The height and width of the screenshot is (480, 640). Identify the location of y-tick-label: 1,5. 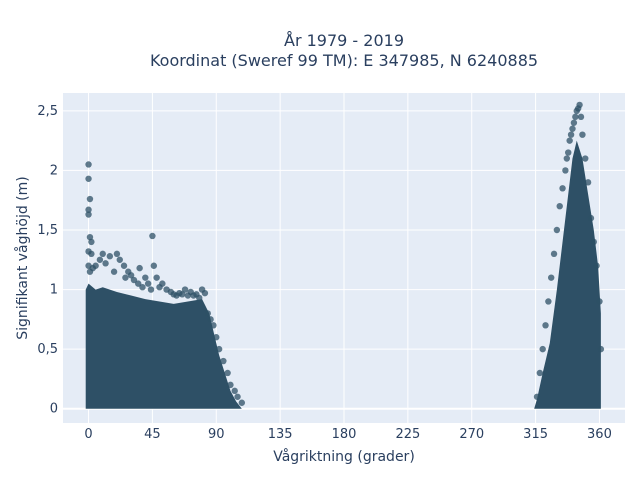
(47, 230).